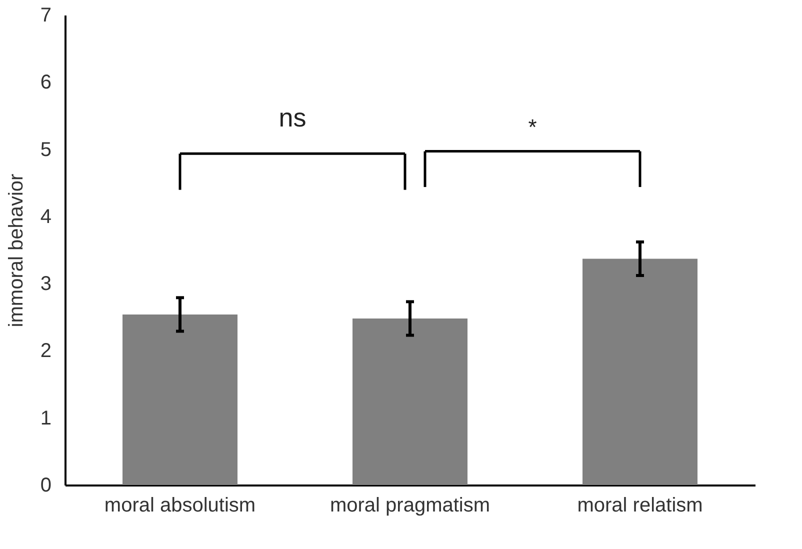 The width and height of the screenshot is (802, 549). What do you see at coordinates (533, 127) in the screenshot?
I see `annotation: *` at bounding box center [533, 127].